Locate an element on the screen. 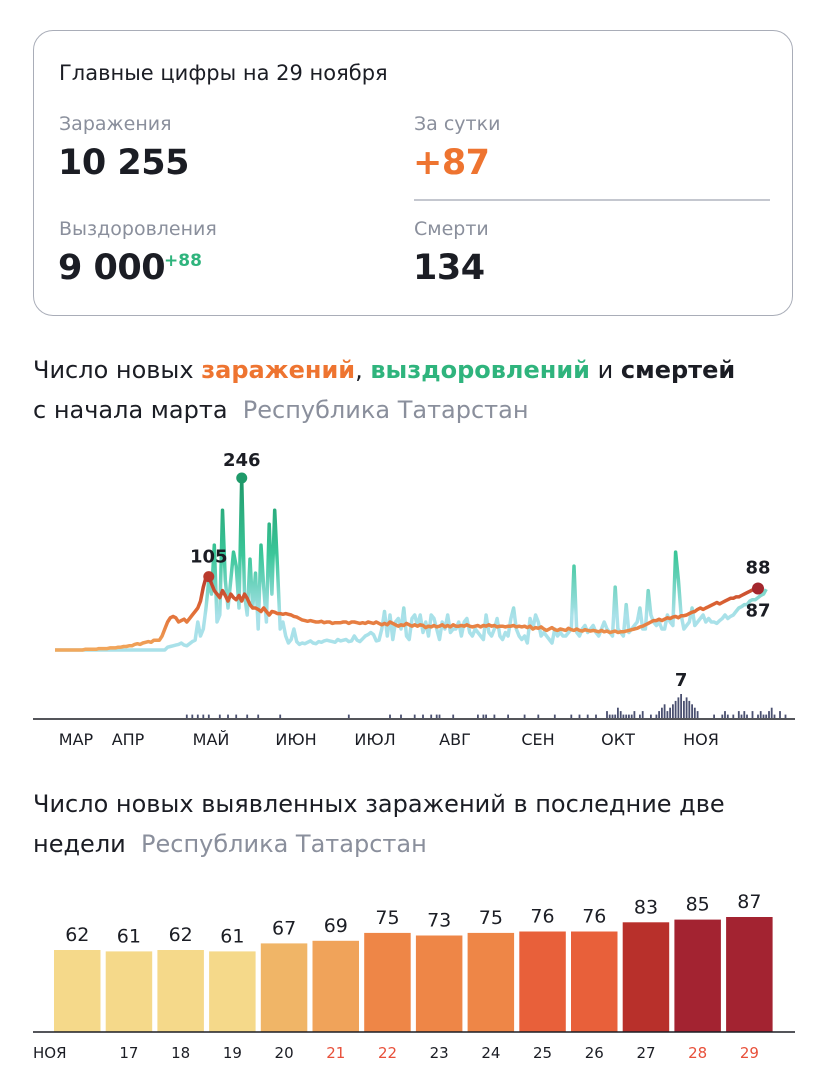 The height and width of the screenshot is (1091, 827). bar-value-label: 87 is located at coordinates (749, 902).